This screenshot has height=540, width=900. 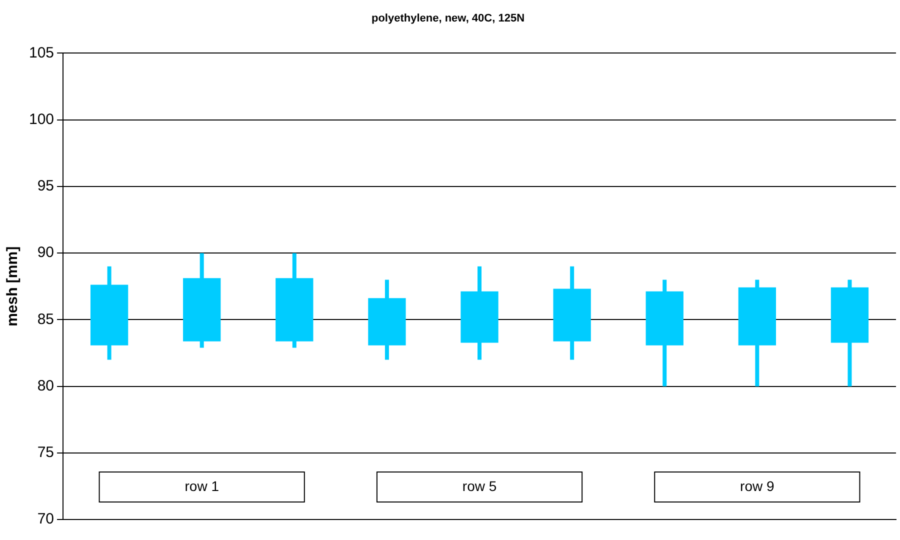 What do you see at coordinates (45, 253) in the screenshot?
I see `y-tick-label: 90` at bounding box center [45, 253].